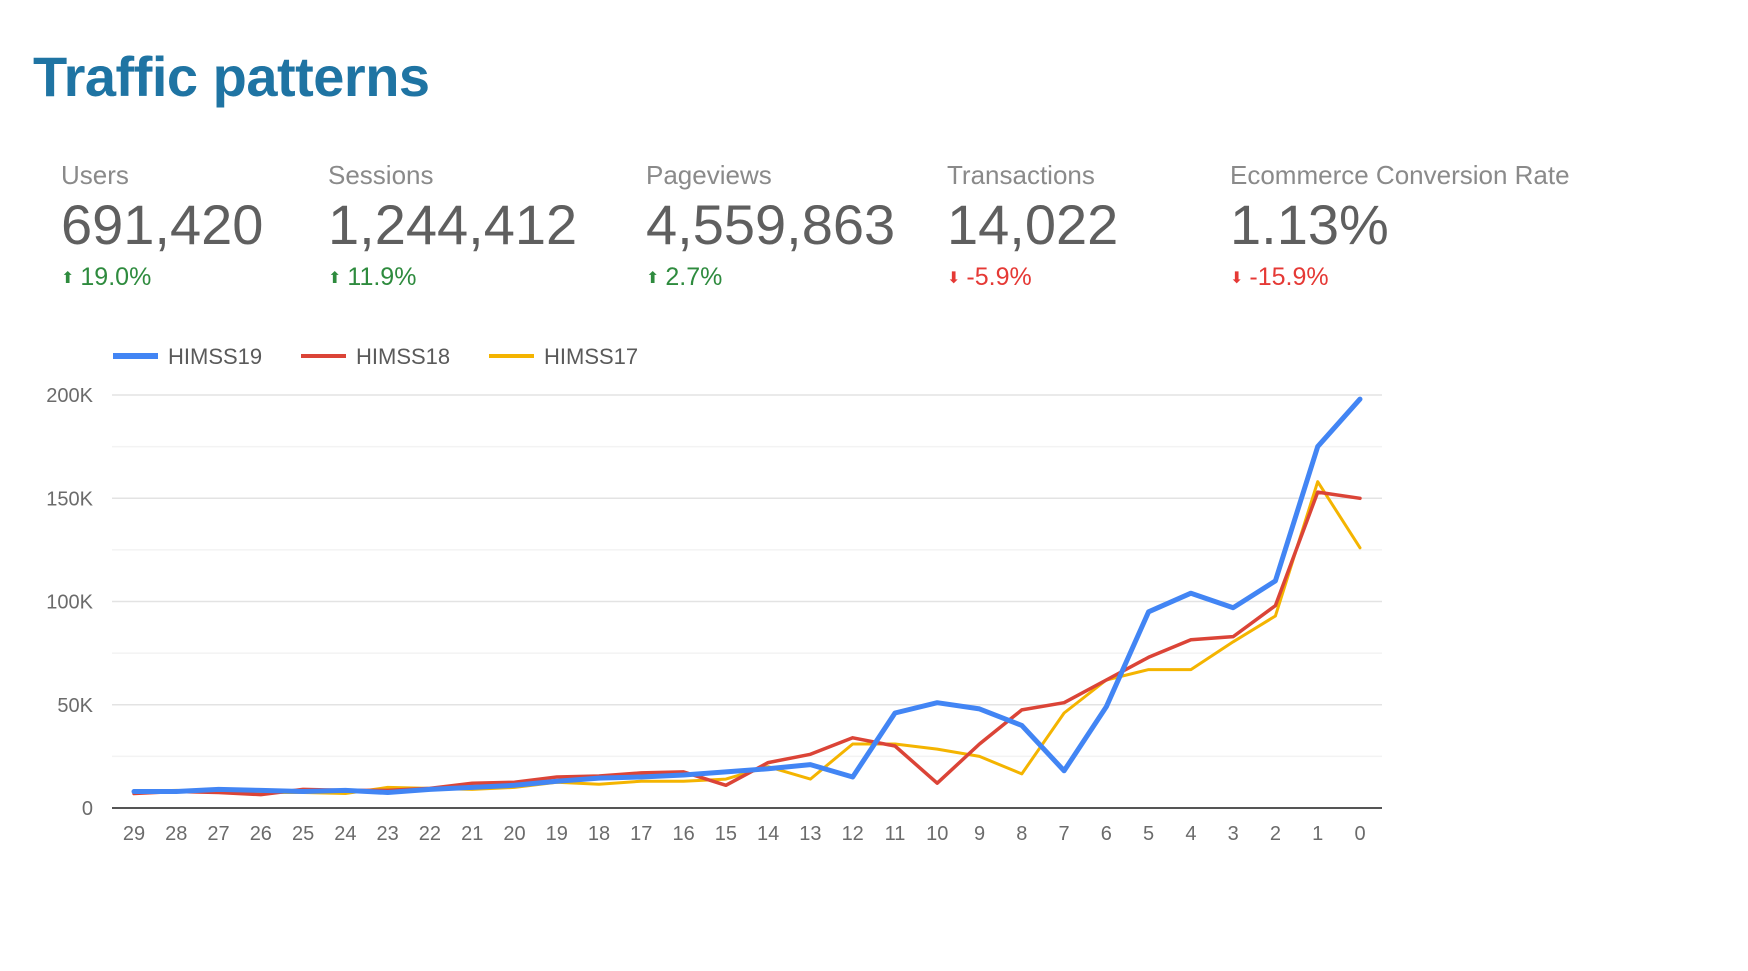 The height and width of the screenshot is (971, 1748). What do you see at coordinates (218, 834) in the screenshot?
I see `x-tick-label: 27` at bounding box center [218, 834].